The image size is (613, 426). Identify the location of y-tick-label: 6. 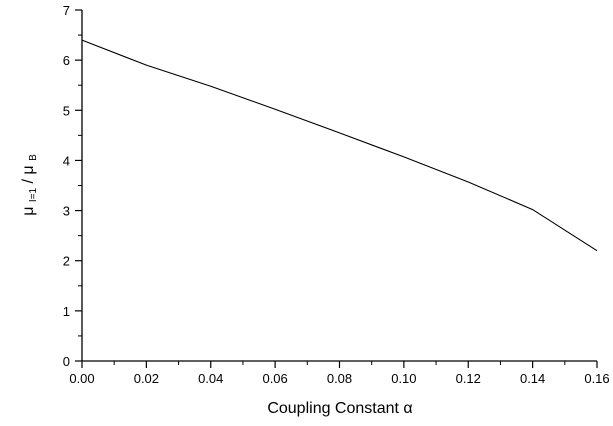
(66, 60).